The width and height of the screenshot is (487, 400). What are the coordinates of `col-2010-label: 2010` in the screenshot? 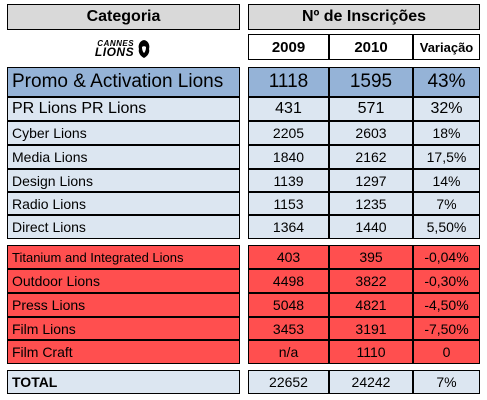 It's located at (371, 47).